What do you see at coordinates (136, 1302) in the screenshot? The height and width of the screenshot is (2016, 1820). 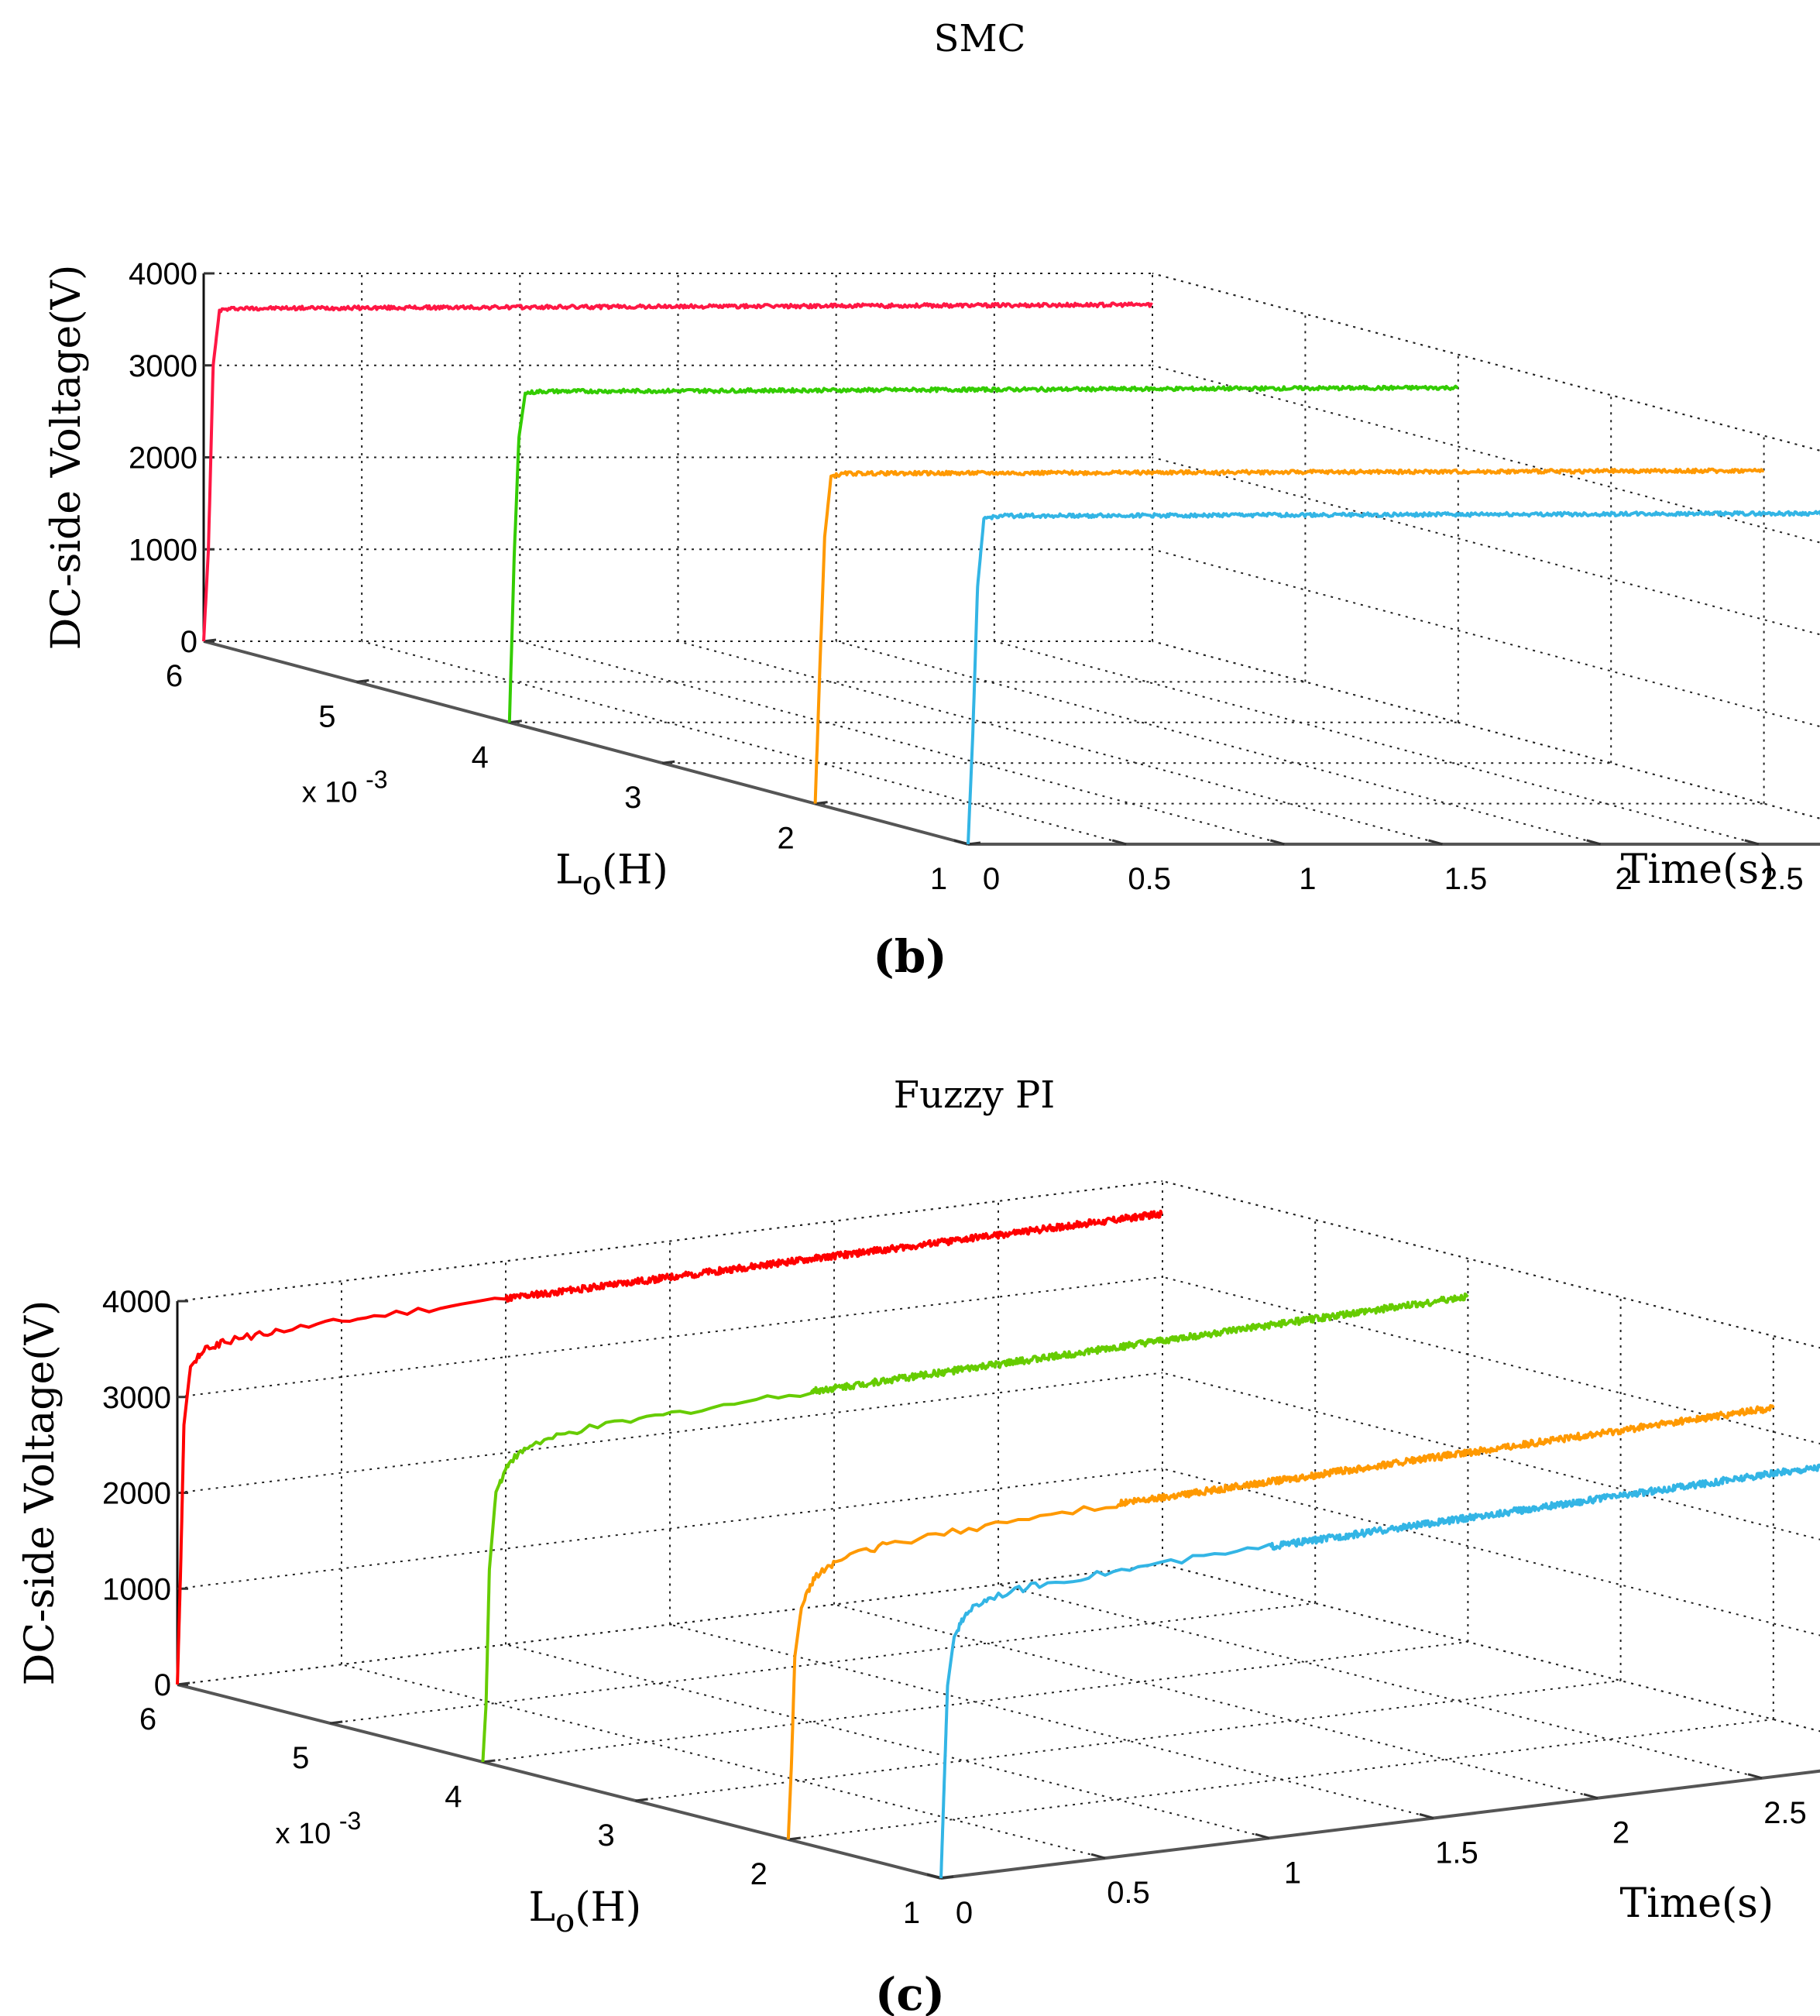 I see `voltage-tick-label: 4000` at bounding box center [136, 1302].